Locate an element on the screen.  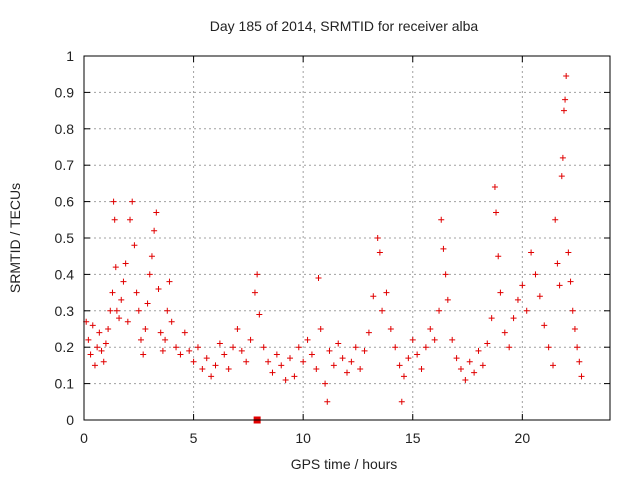
y-tick-label: 0.8 is located at coordinates (65, 129).